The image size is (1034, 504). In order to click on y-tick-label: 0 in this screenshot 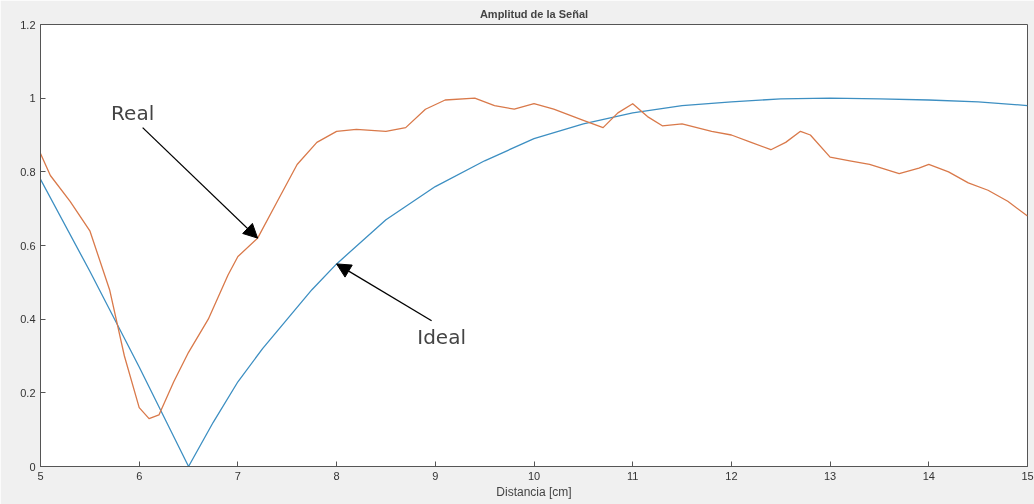, I will do `click(32, 466)`.